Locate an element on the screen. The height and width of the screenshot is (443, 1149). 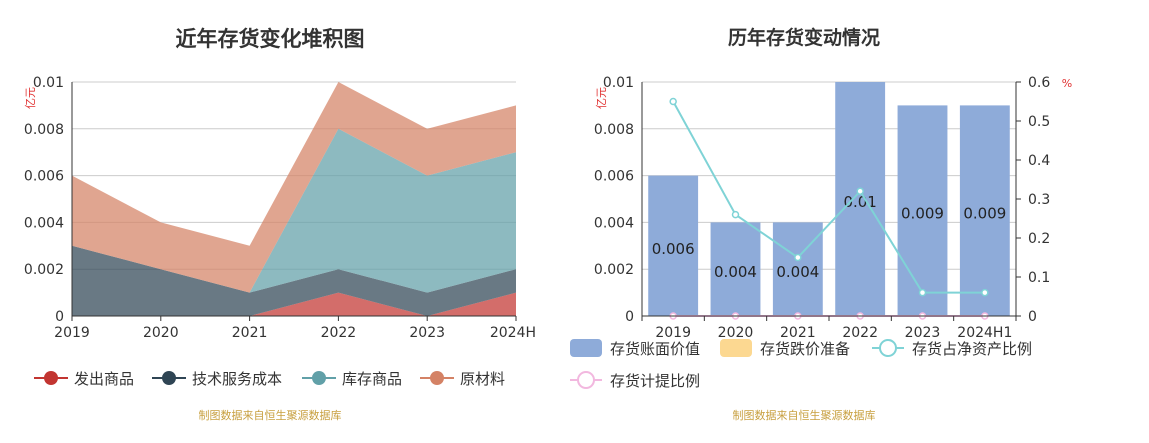
right-x-tick-label: 2023 is located at coordinates (923, 333).